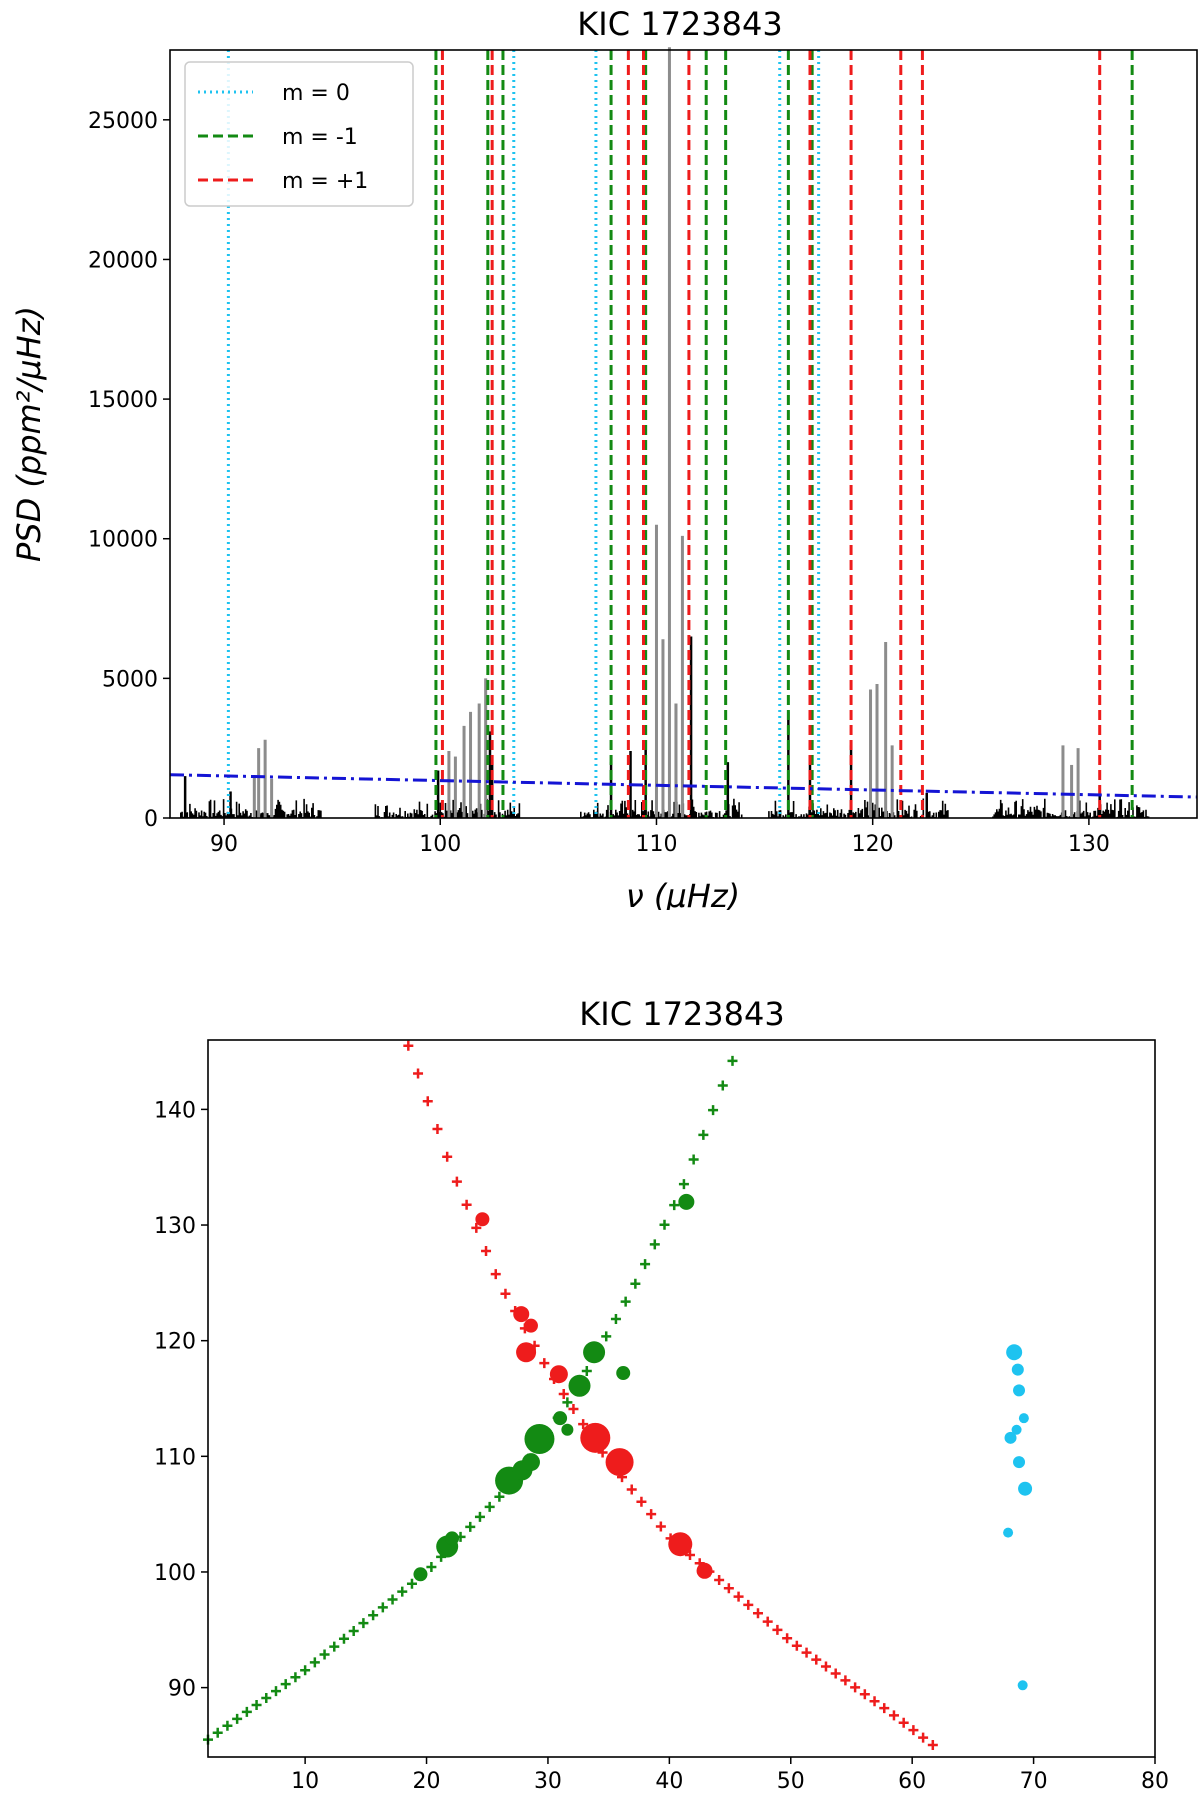 Image resolution: width=1200 pixels, height=1797 pixels. Describe the element at coordinates (912, 1781) in the screenshot. I see `echelle-x-tick-label: 60` at that location.